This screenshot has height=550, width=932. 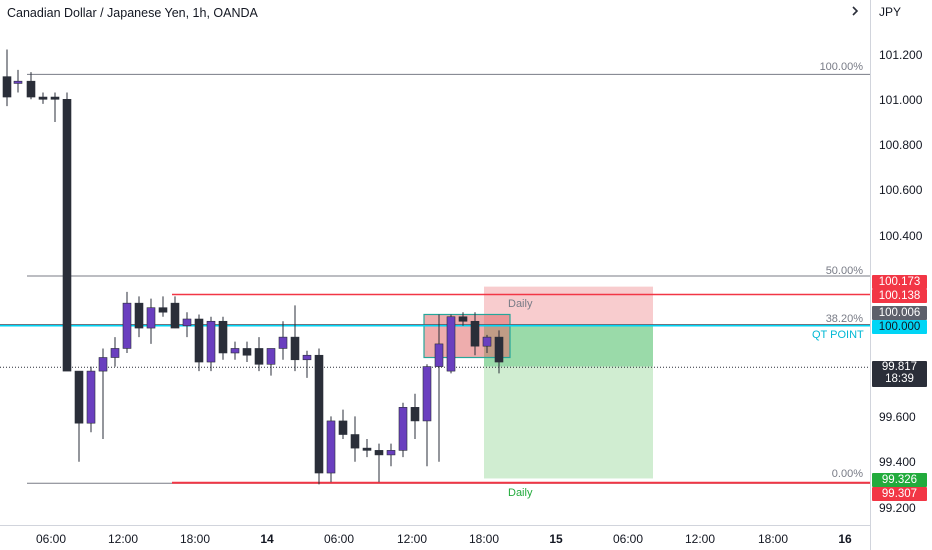 What do you see at coordinates (901, 236) in the screenshot?
I see `price-tick: 100.400` at bounding box center [901, 236].